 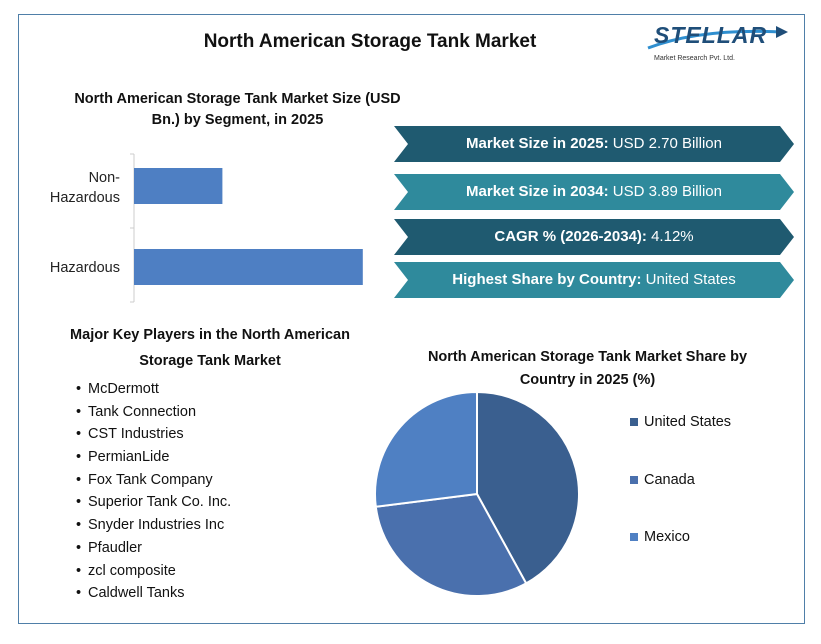 I want to click on list-item: zcl composite, so click(x=153, y=571).